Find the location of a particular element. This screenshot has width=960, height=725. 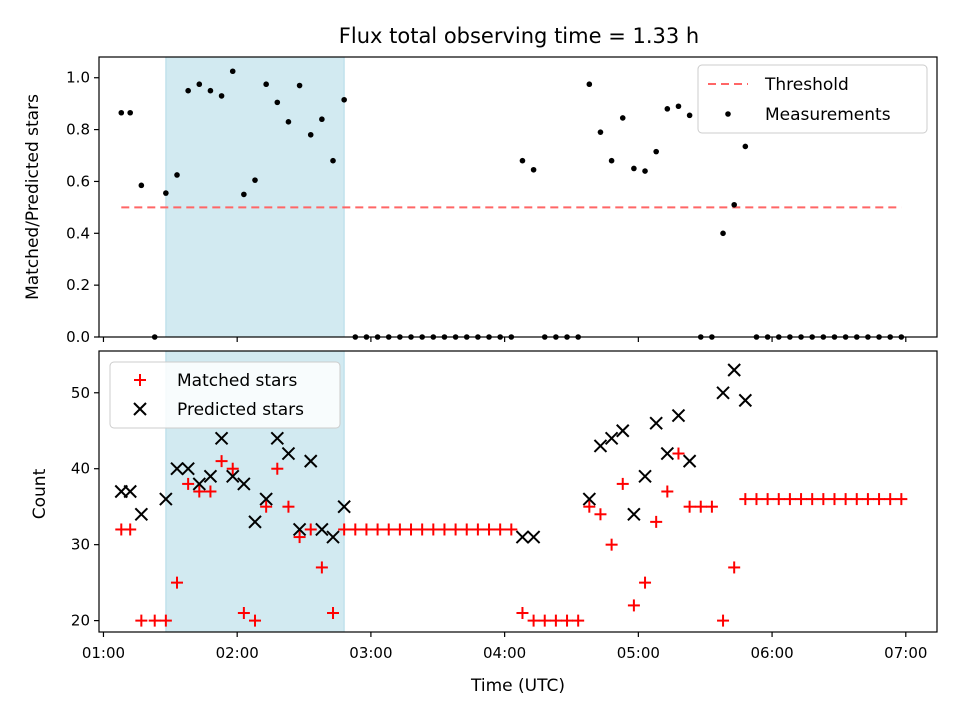

bottom-legend-box is located at coordinates (225, 395).